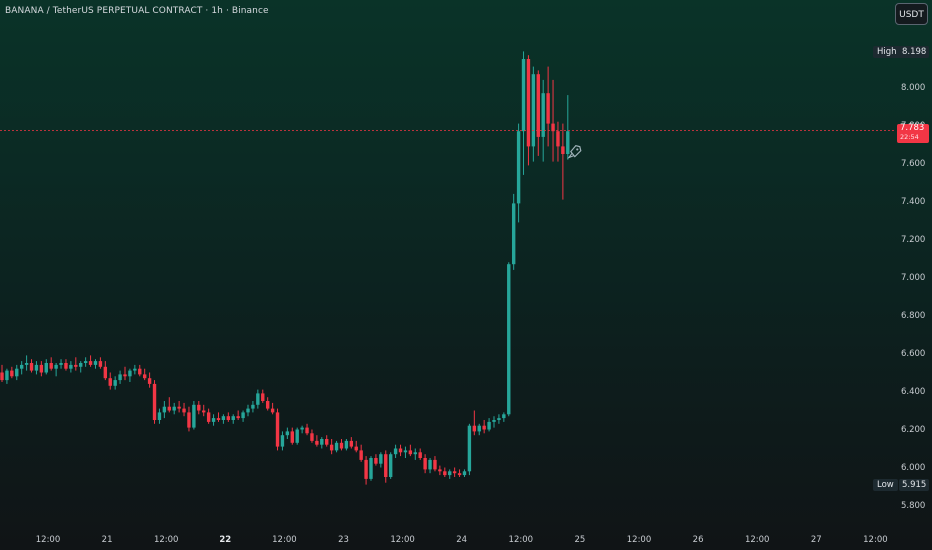 The height and width of the screenshot is (550, 932). What do you see at coordinates (574, 151) in the screenshot?
I see `rocket-icon` at bounding box center [574, 151].